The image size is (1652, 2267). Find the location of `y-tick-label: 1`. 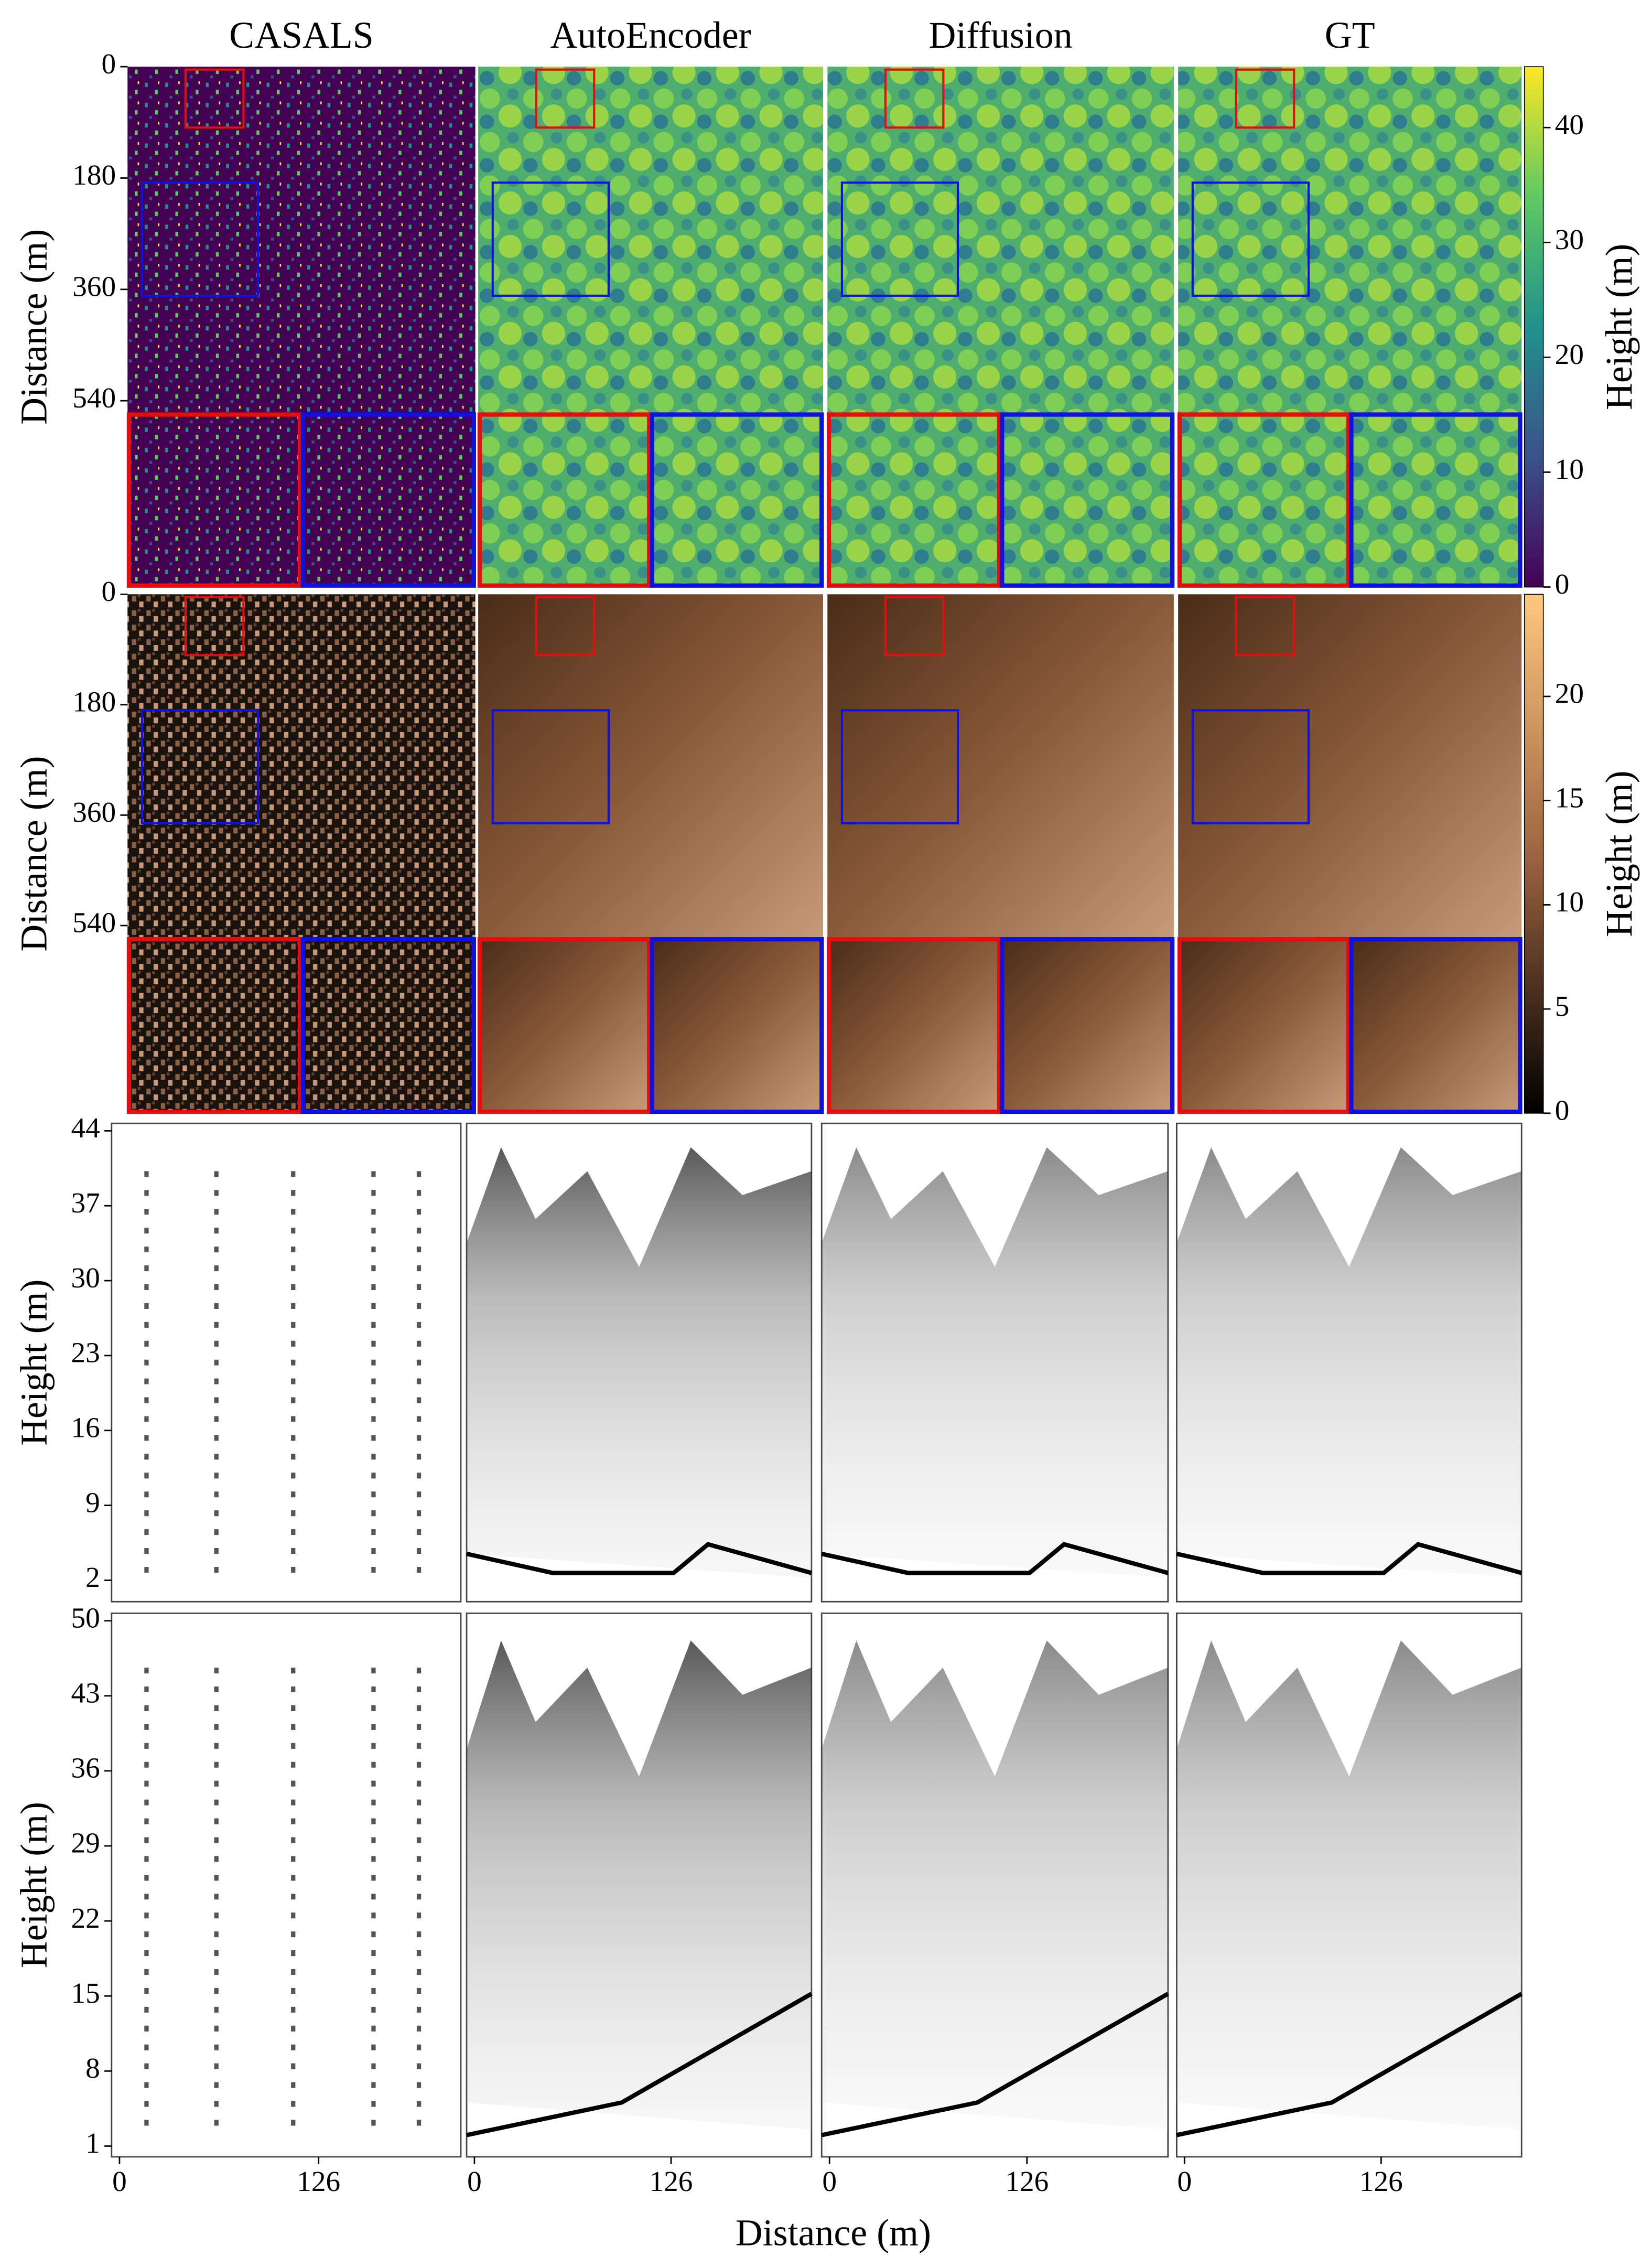

y-tick-label: 1 is located at coordinates (92, 2143).